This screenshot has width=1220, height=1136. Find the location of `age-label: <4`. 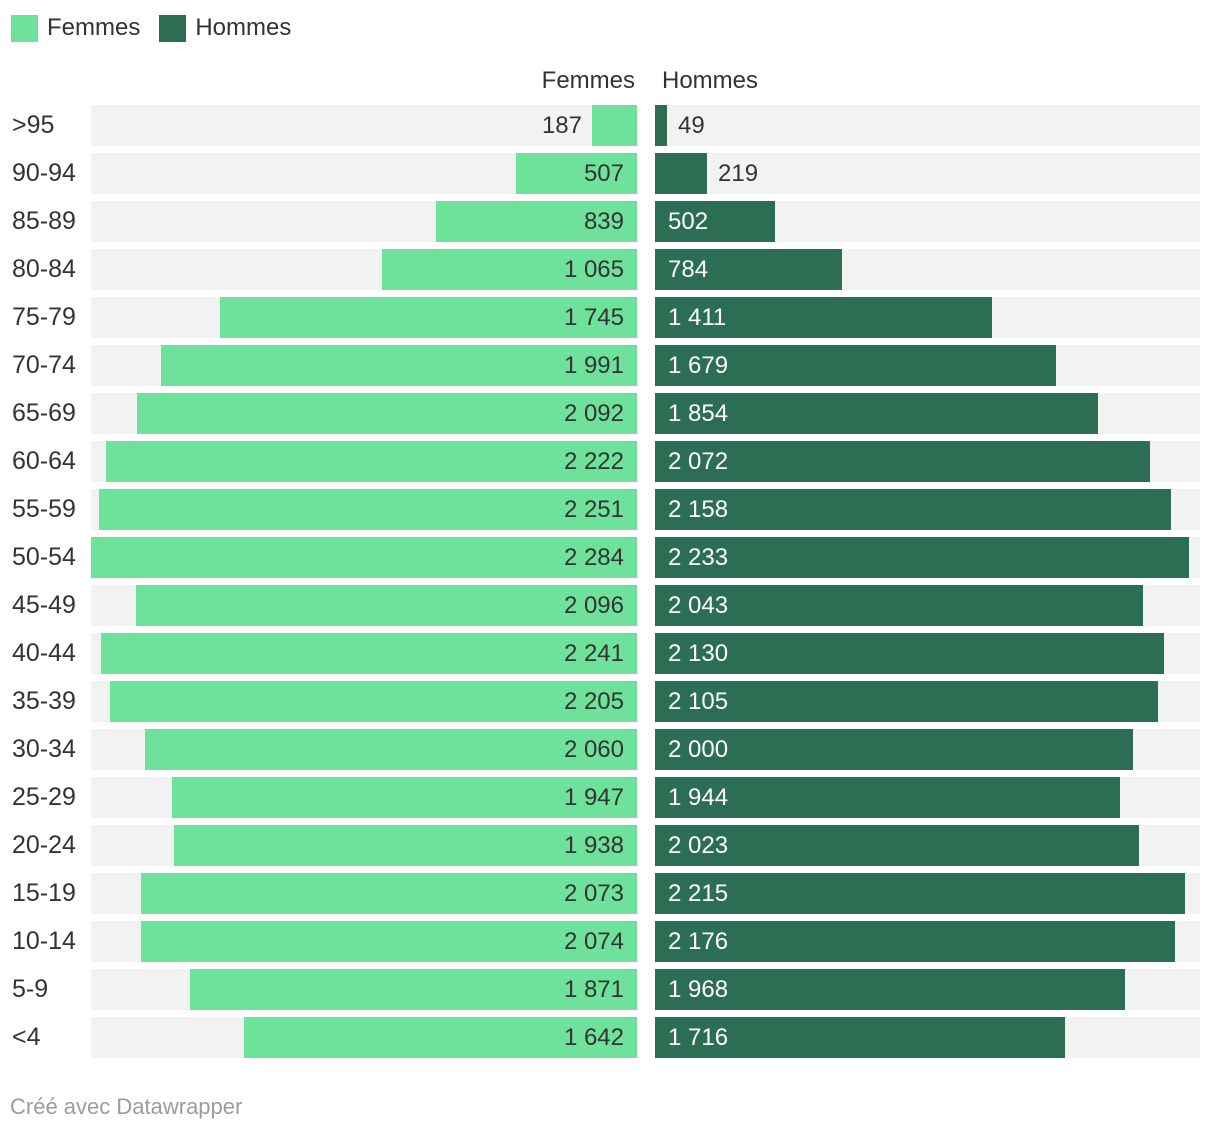

age-label: <4 is located at coordinates (26, 1037).